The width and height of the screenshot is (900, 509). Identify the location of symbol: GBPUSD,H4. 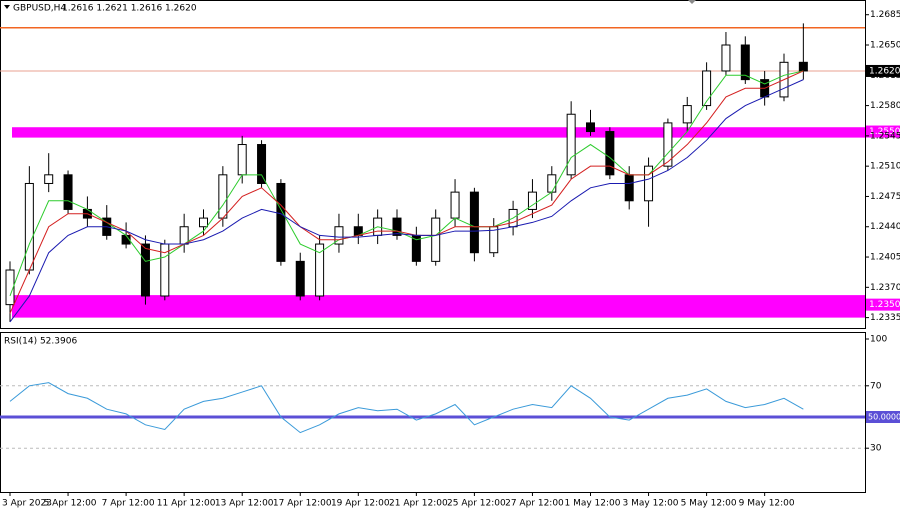
(39, 9).